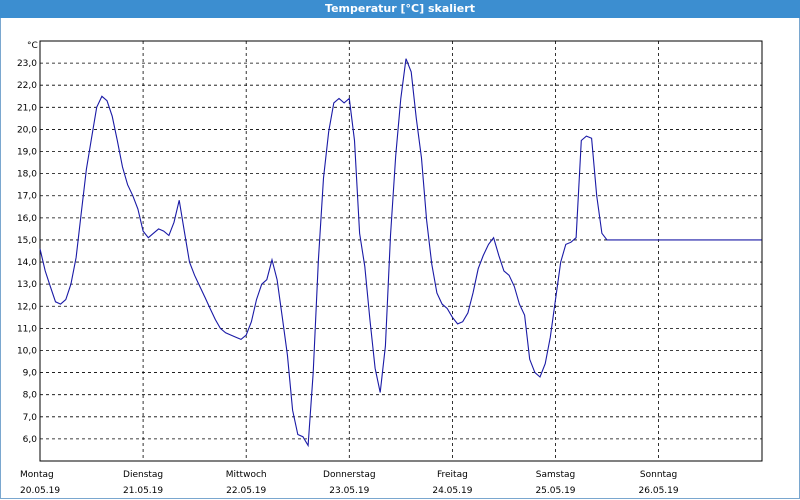  What do you see at coordinates (27, 351) in the screenshot?
I see `y-tick-label: 10,0` at bounding box center [27, 351].